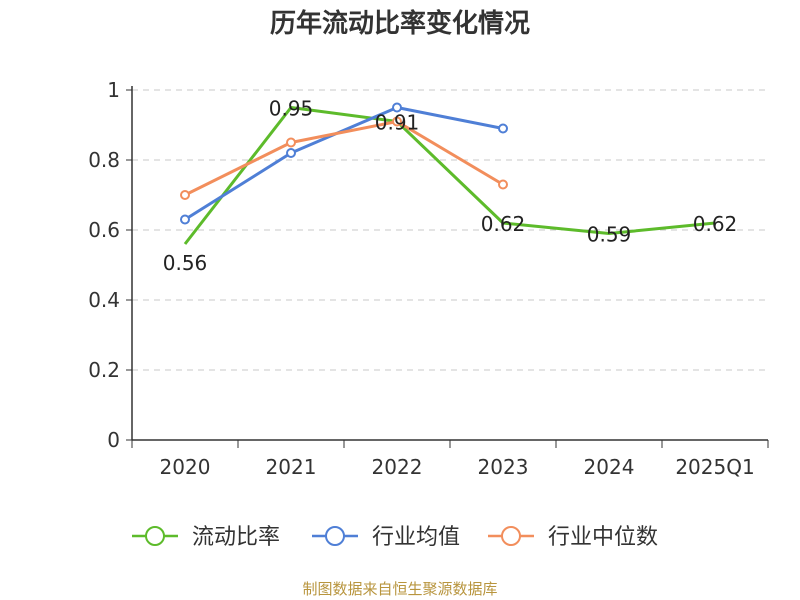 This screenshot has height=600, width=800. I want to click on x-tick-label: 2022, so click(397, 467).